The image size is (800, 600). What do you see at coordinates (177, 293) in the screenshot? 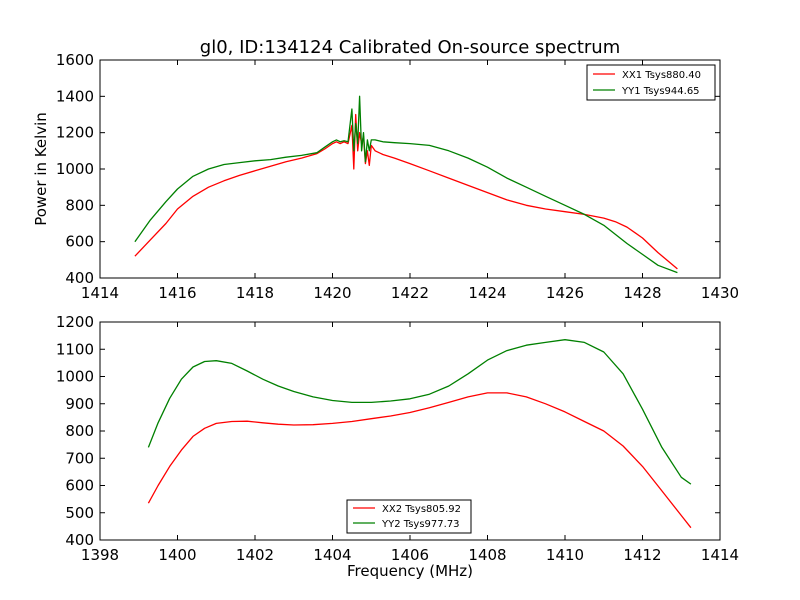
I see `x-tick-label: 1416` at bounding box center [177, 293].